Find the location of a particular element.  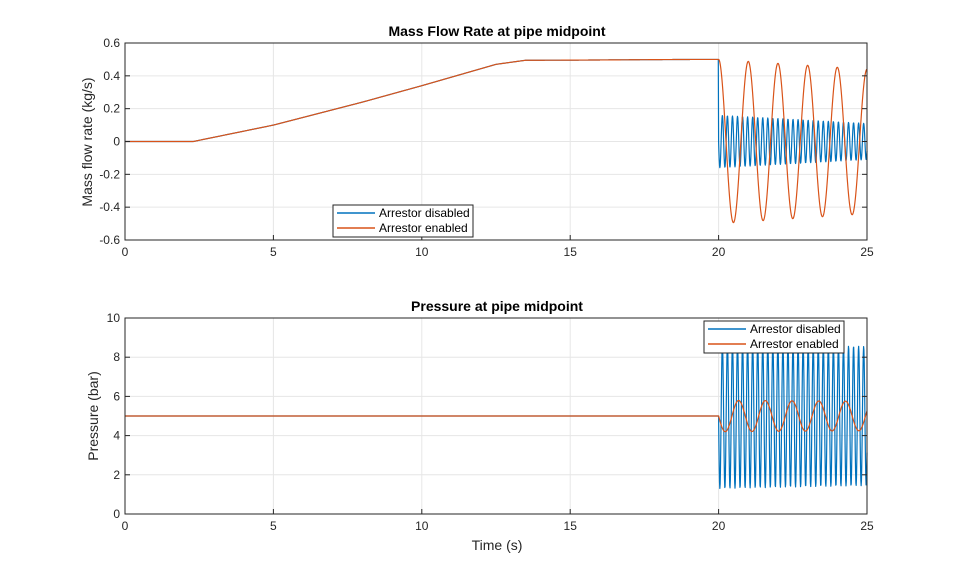

y-tick-label: 0.4 is located at coordinates (111, 76).